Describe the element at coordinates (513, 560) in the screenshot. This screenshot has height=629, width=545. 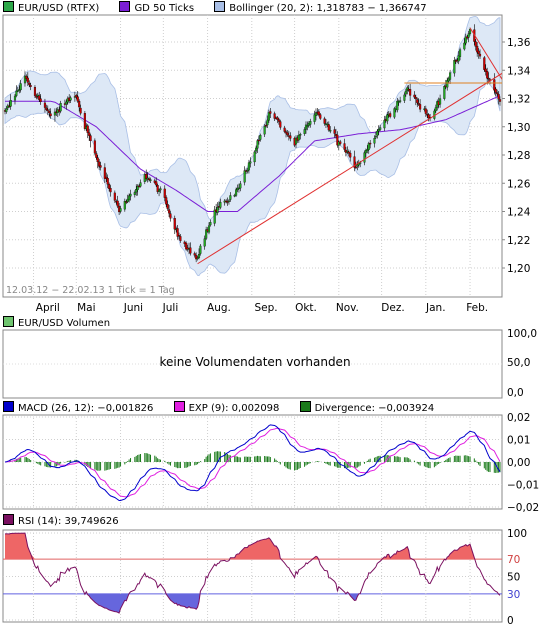
I see `rsi-y-tick-label: 70` at that location.